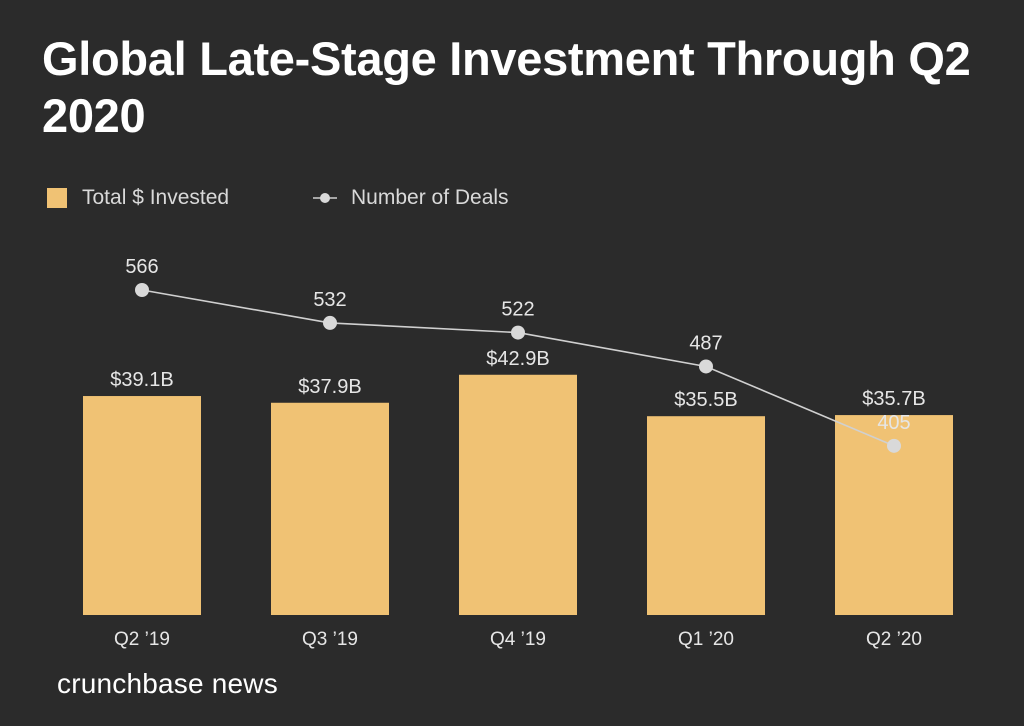 This screenshot has width=1024, height=726. Describe the element at coordinates (517, 310) in the screenshot. I see `deals-value-label-2: 522` at that location.